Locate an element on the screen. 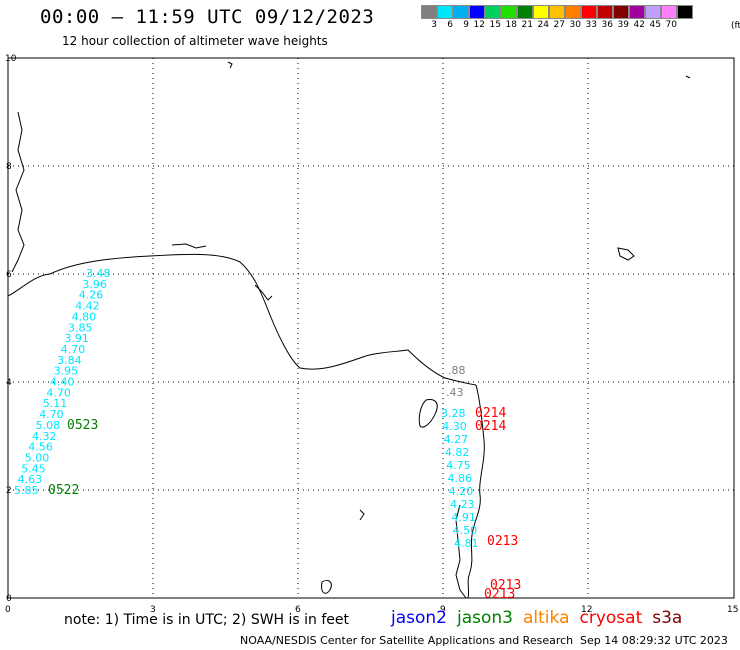  legend-label: 21 is located at coordinates (527, 25).